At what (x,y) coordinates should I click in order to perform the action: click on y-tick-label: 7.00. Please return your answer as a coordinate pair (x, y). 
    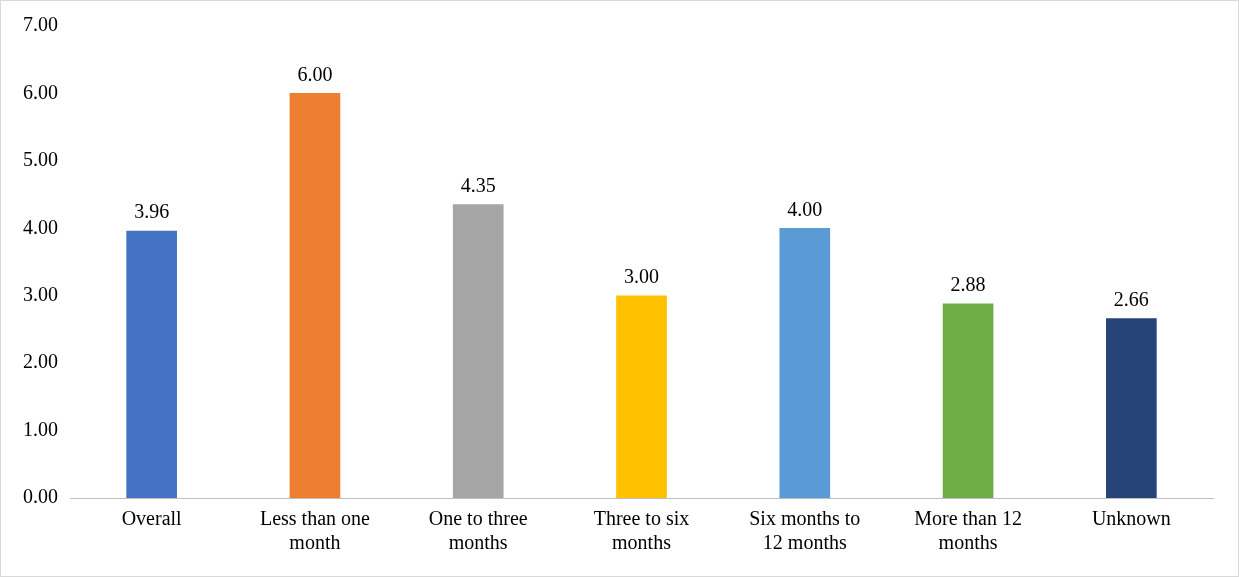
    Looking at the image, I should click on (40, 24).